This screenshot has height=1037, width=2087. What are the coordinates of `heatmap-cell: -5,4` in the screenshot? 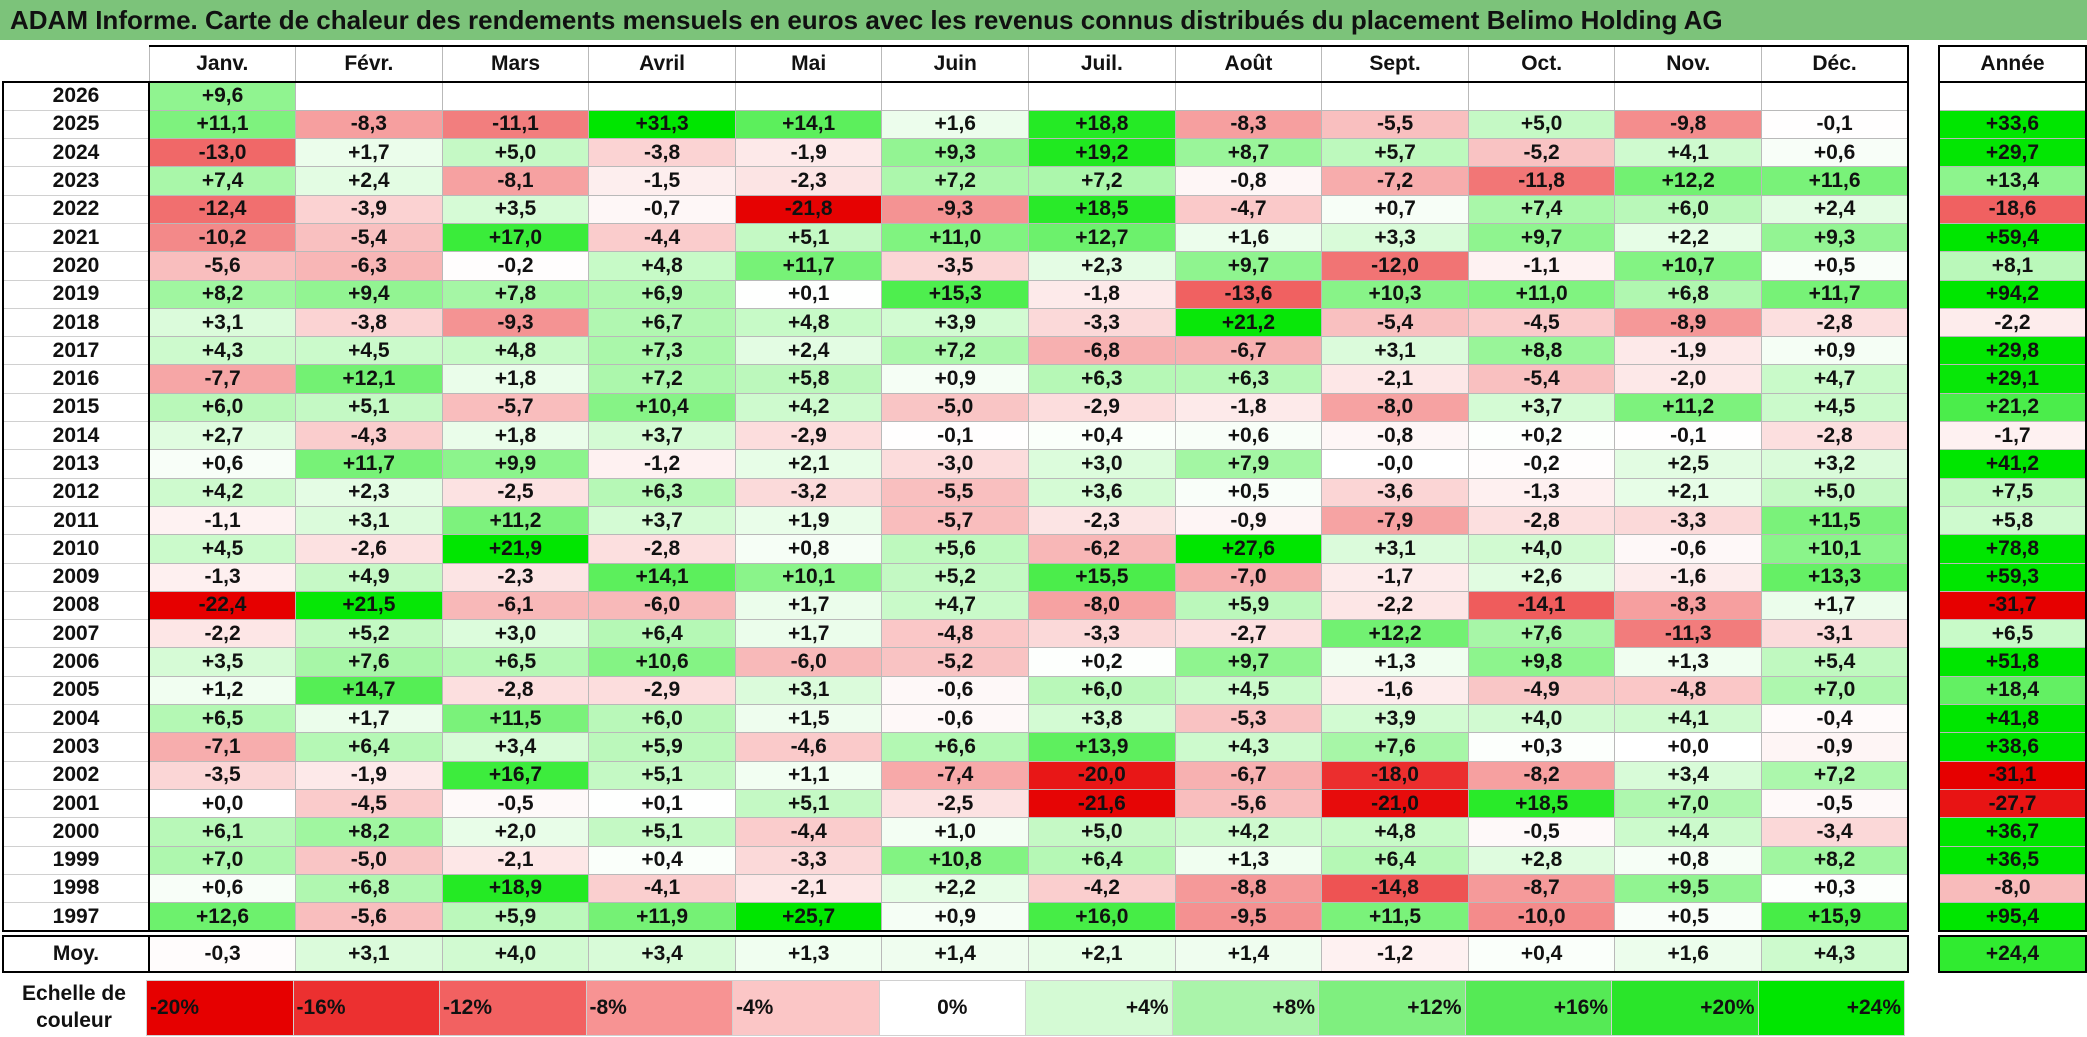 It's located at (1541, 379).